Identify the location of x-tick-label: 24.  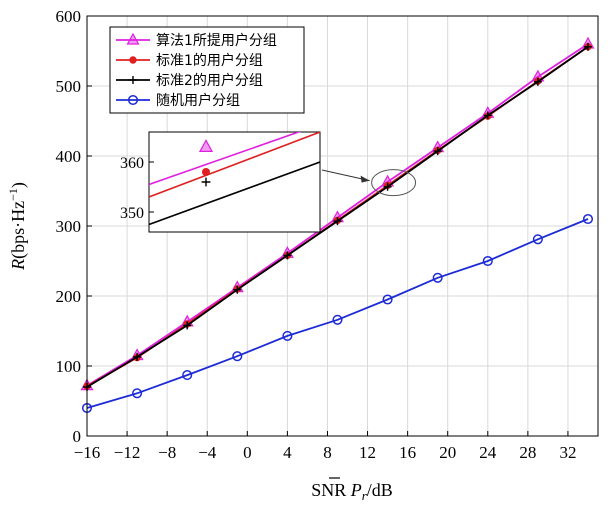
(488, 452).